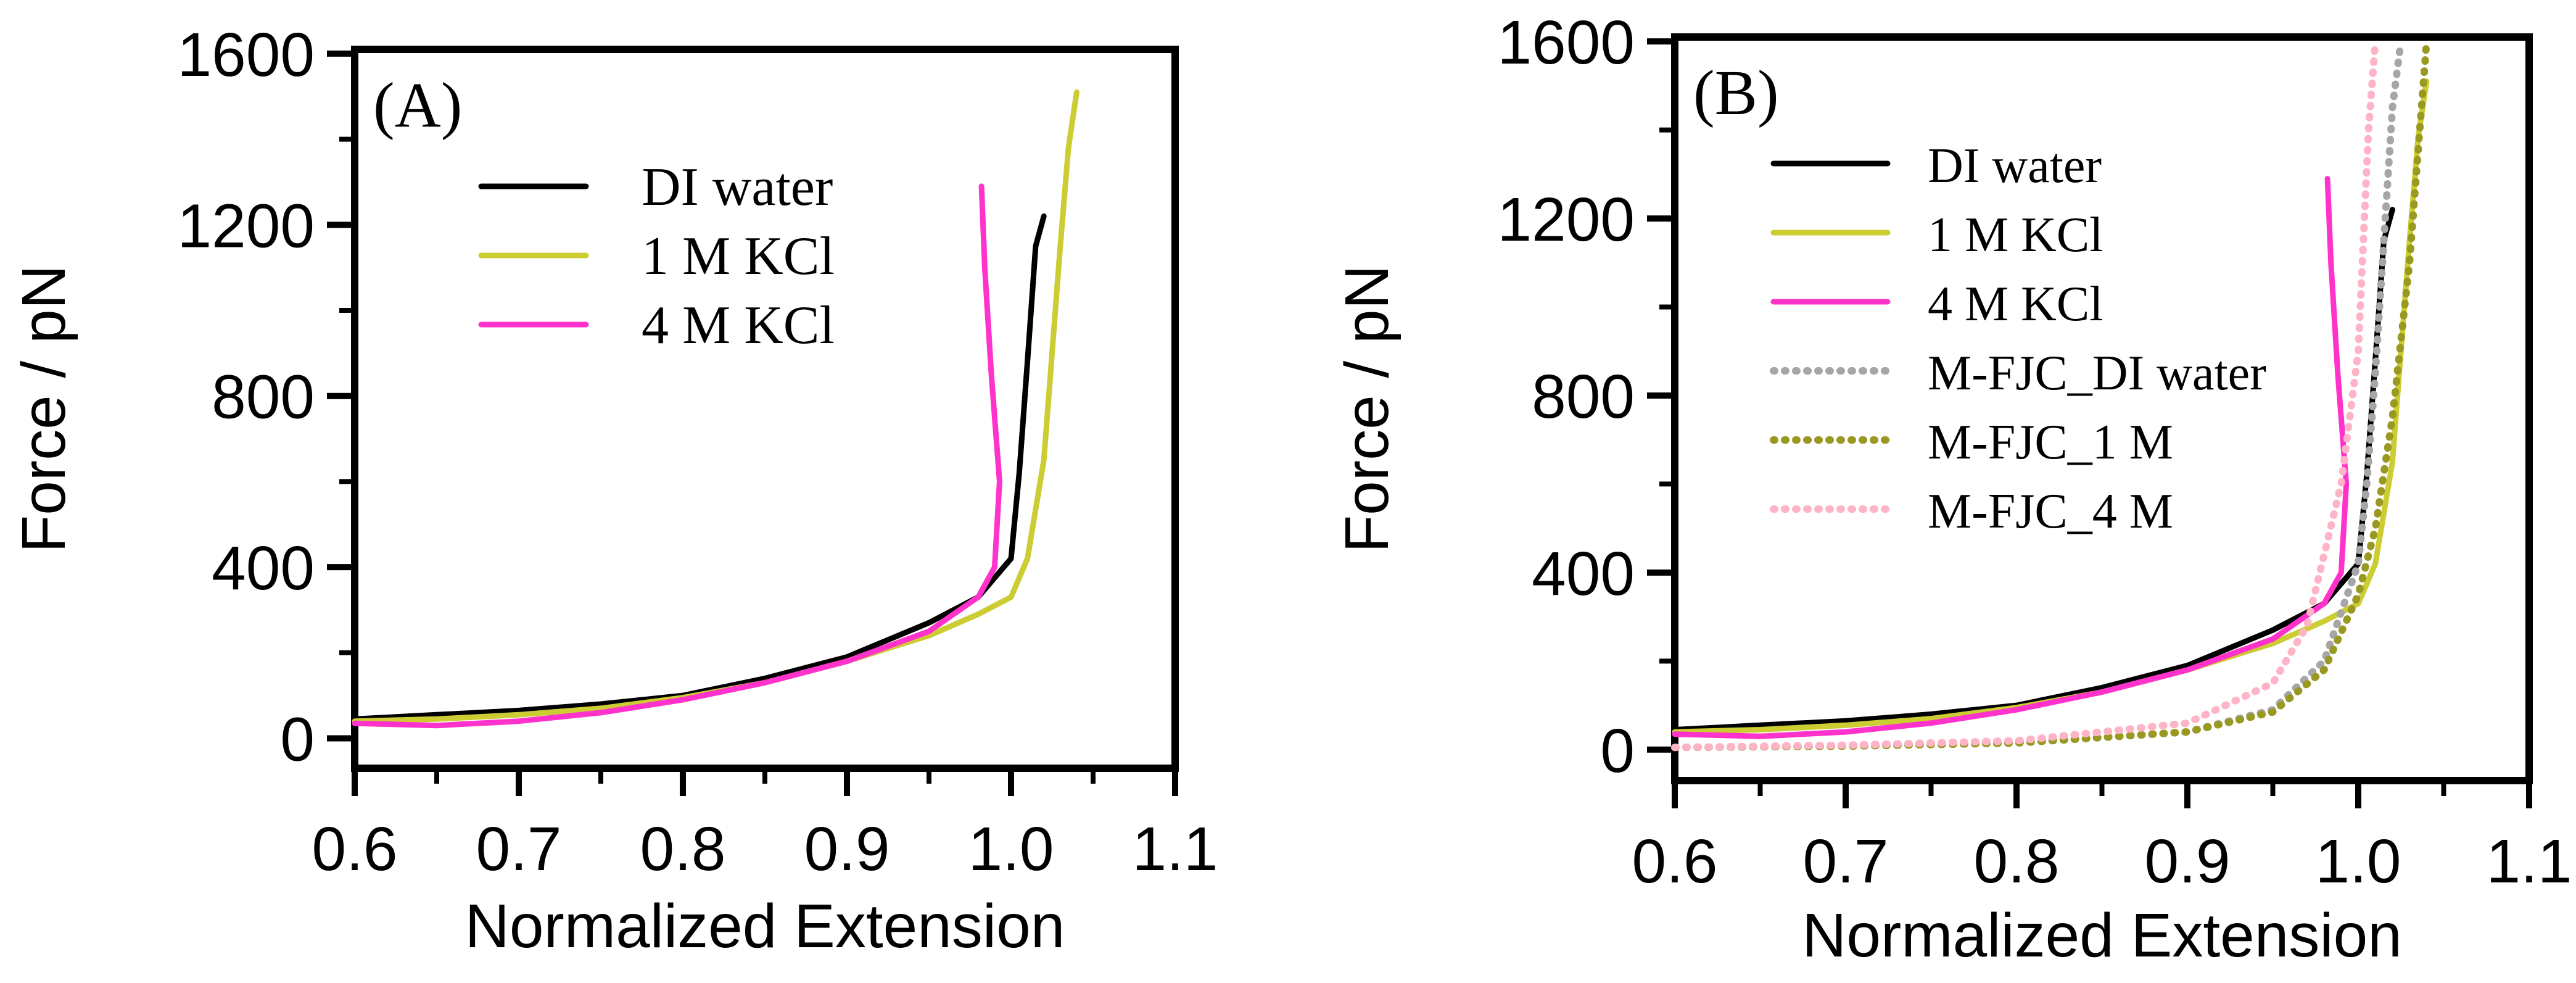 Image resolution: width=2576 pixels, height=983 pixels. Describe the element at coordinates (1736, 93) in the screenshot. I see `panel-label: (B)` at that location.